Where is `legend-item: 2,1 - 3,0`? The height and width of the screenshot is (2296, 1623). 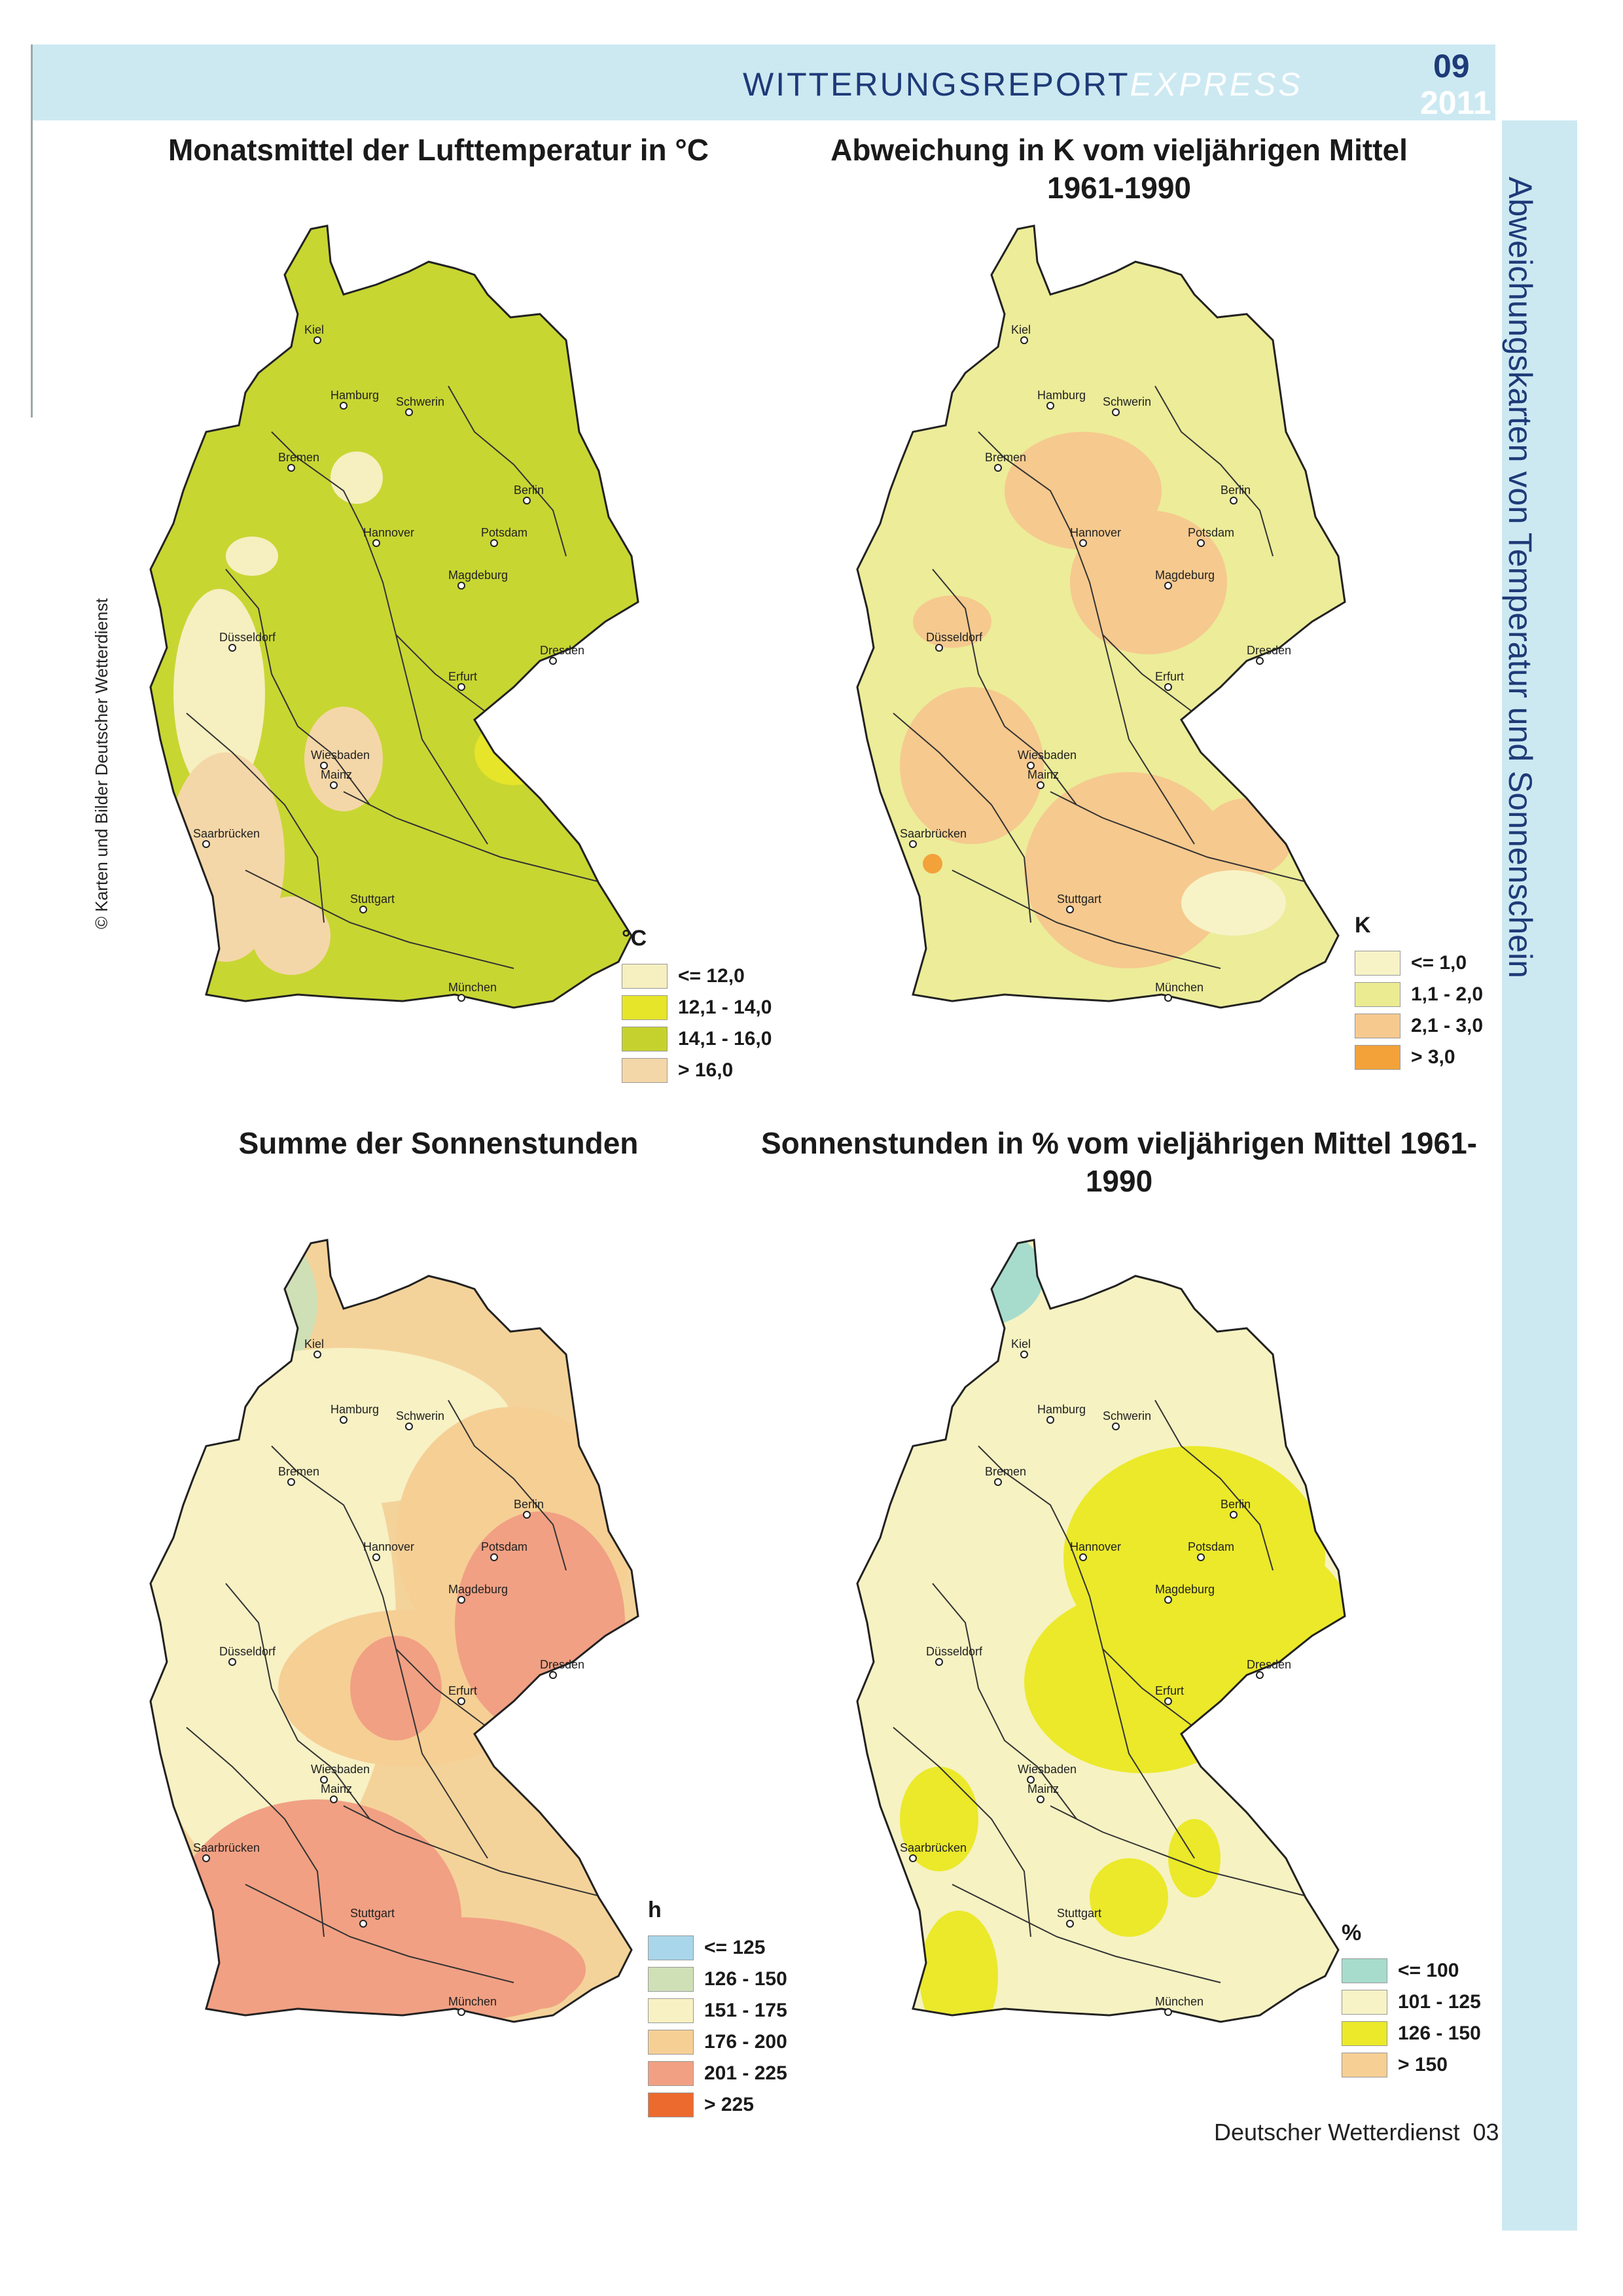
legend-item: 2,1 - 3,0 is located at coordinates (1419, 1026).